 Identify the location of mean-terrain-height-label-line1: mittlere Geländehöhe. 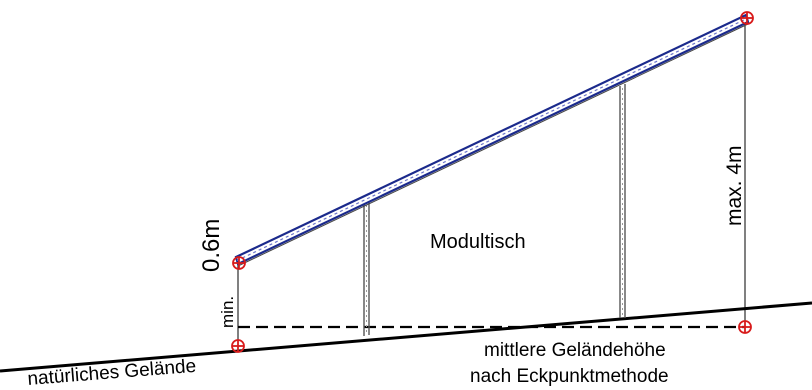
(575, 350).